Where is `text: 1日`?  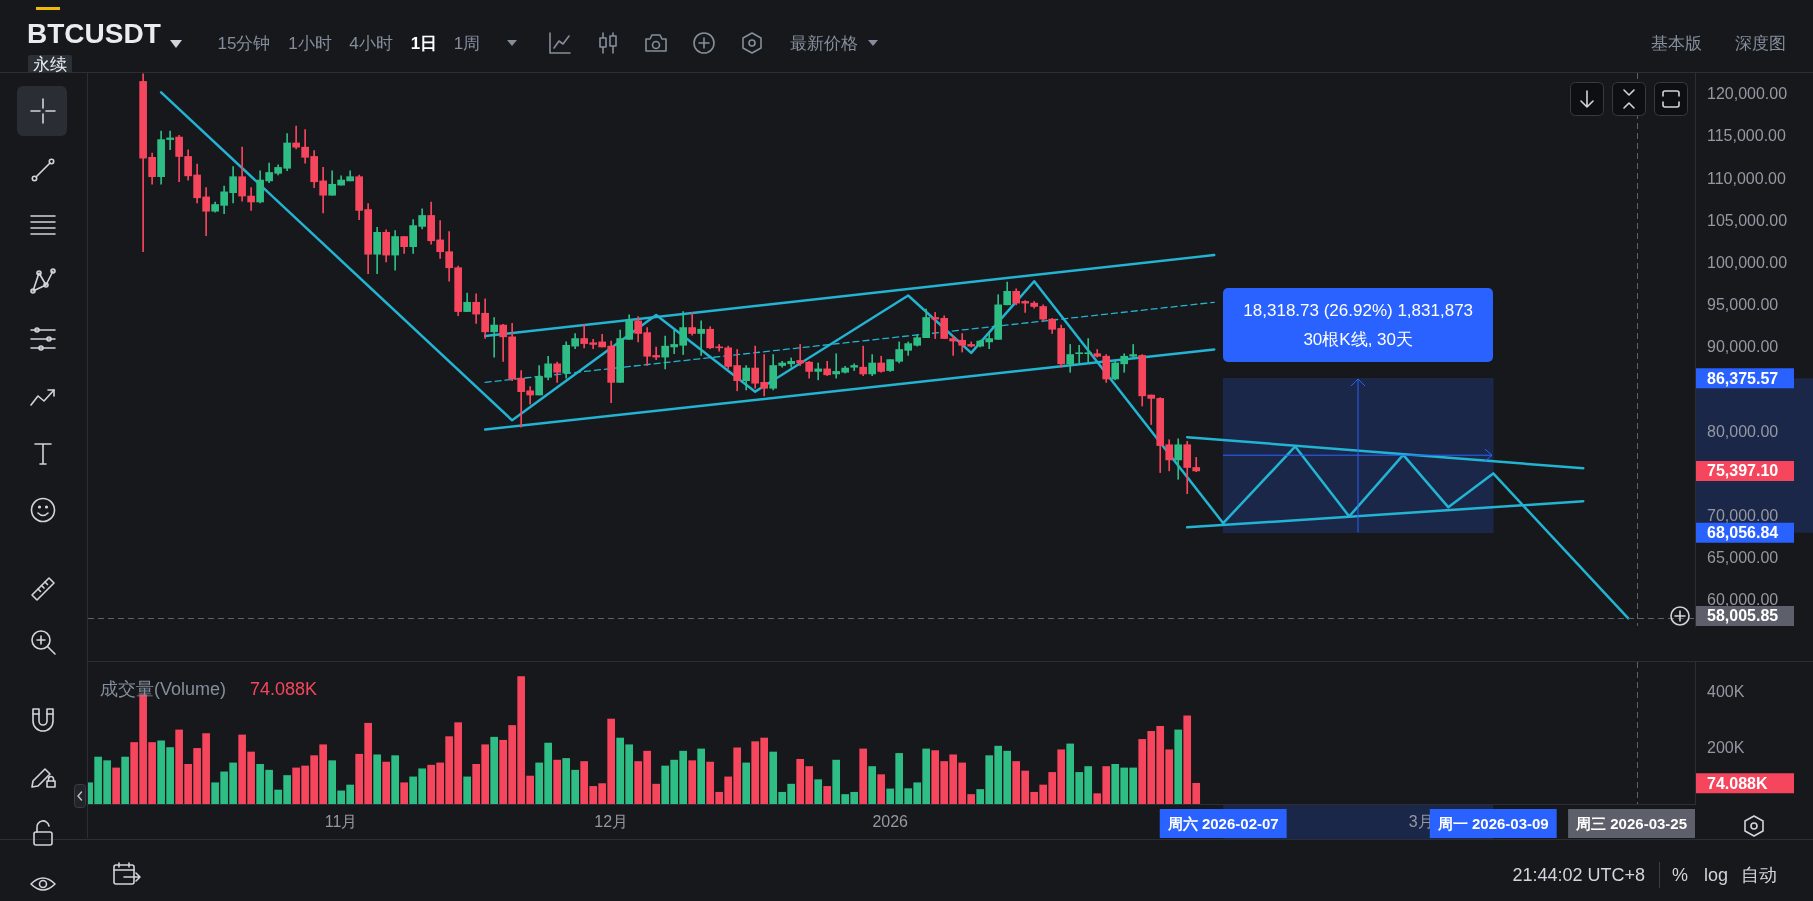
text: 1日 is located at coordinates (424, 44).